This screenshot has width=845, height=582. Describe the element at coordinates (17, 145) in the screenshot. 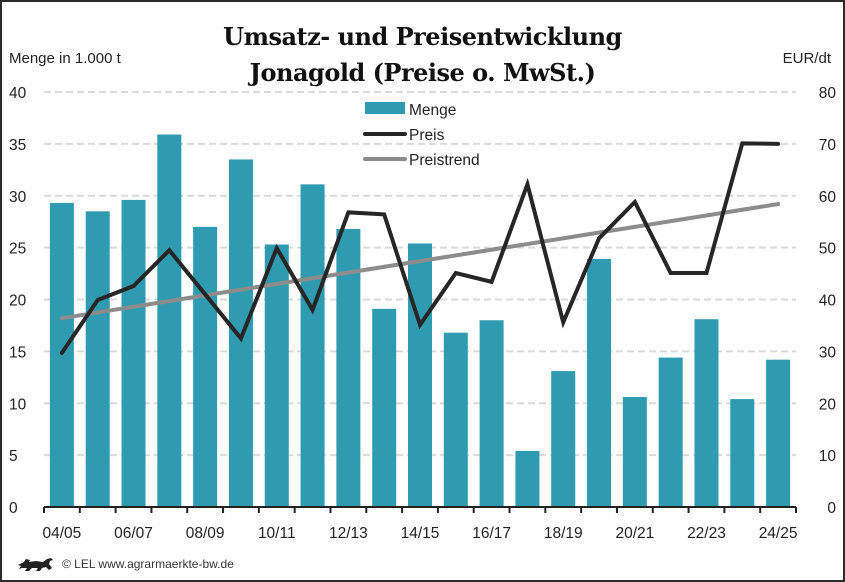

I see `y-tick-label-left: 35` at that location.